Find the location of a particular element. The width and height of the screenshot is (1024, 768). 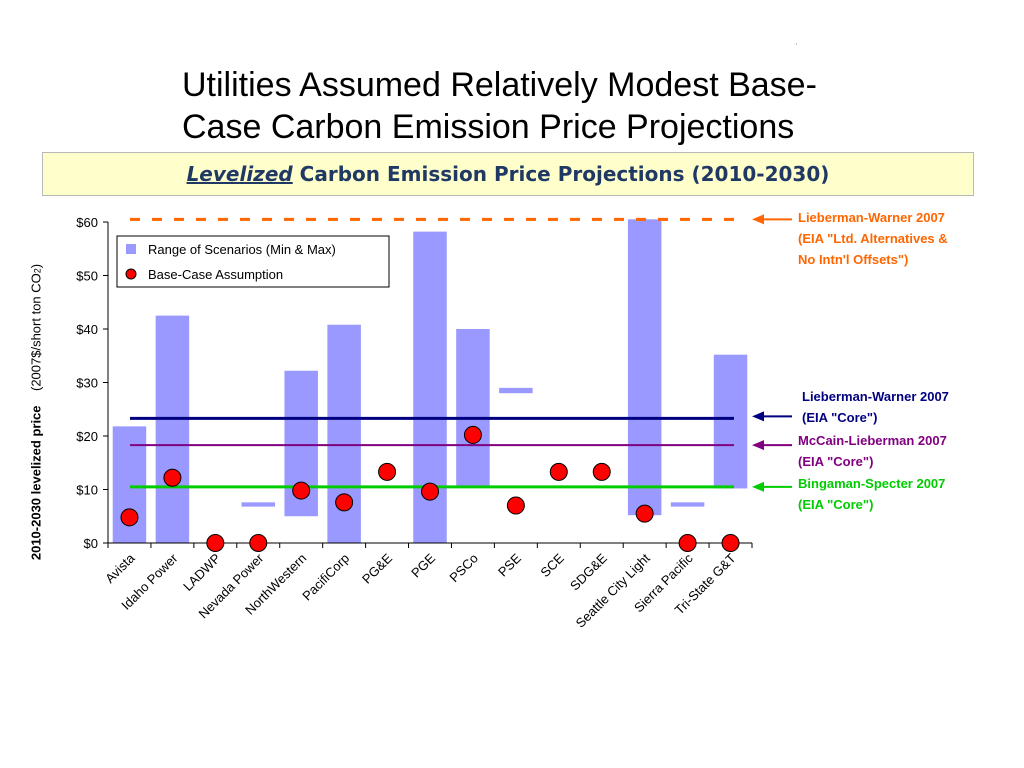

y-tick-label-5: $50 is located at coordinates (87, 276).